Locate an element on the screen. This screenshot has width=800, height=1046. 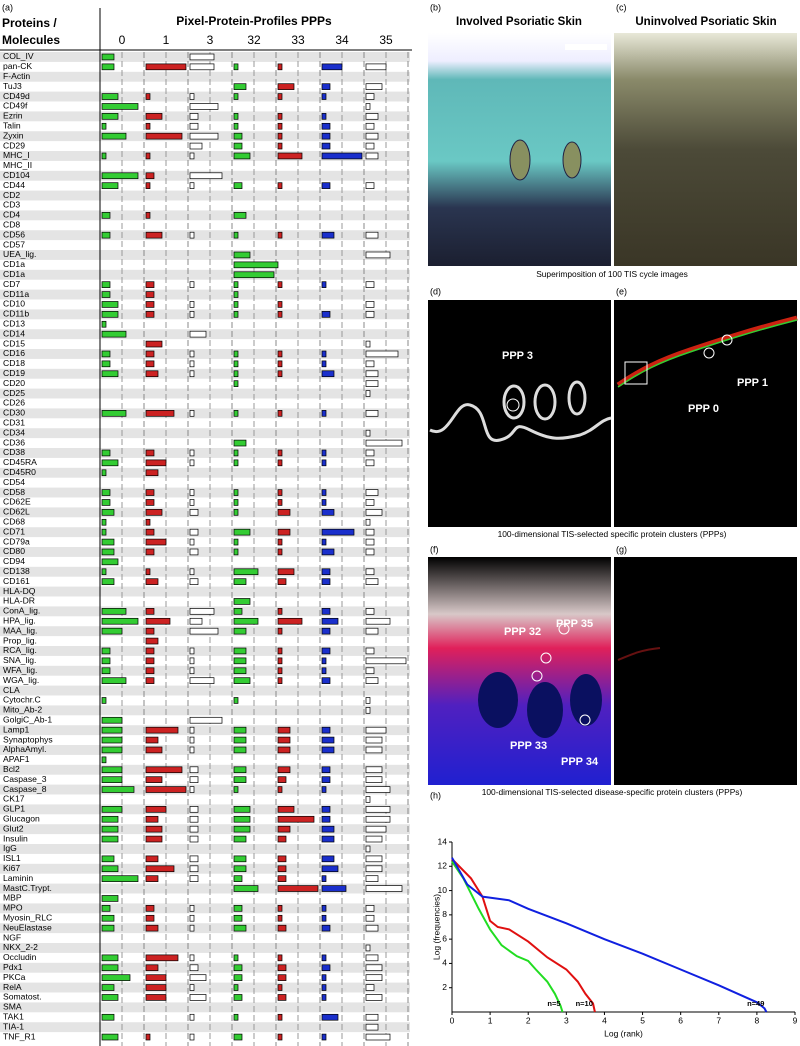
category-name: COL_IV is located at coordinates (18, 56).